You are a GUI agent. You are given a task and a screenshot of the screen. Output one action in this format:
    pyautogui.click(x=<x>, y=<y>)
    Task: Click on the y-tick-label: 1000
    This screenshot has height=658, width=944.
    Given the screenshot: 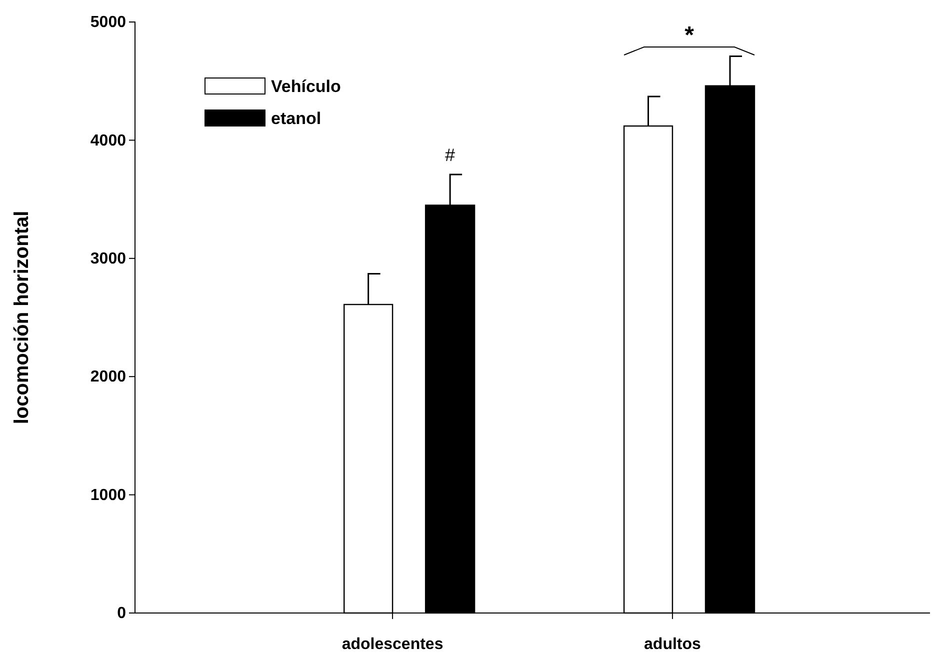 What is the action you would take?
    pyautogui.click(x=108, y=495)
    